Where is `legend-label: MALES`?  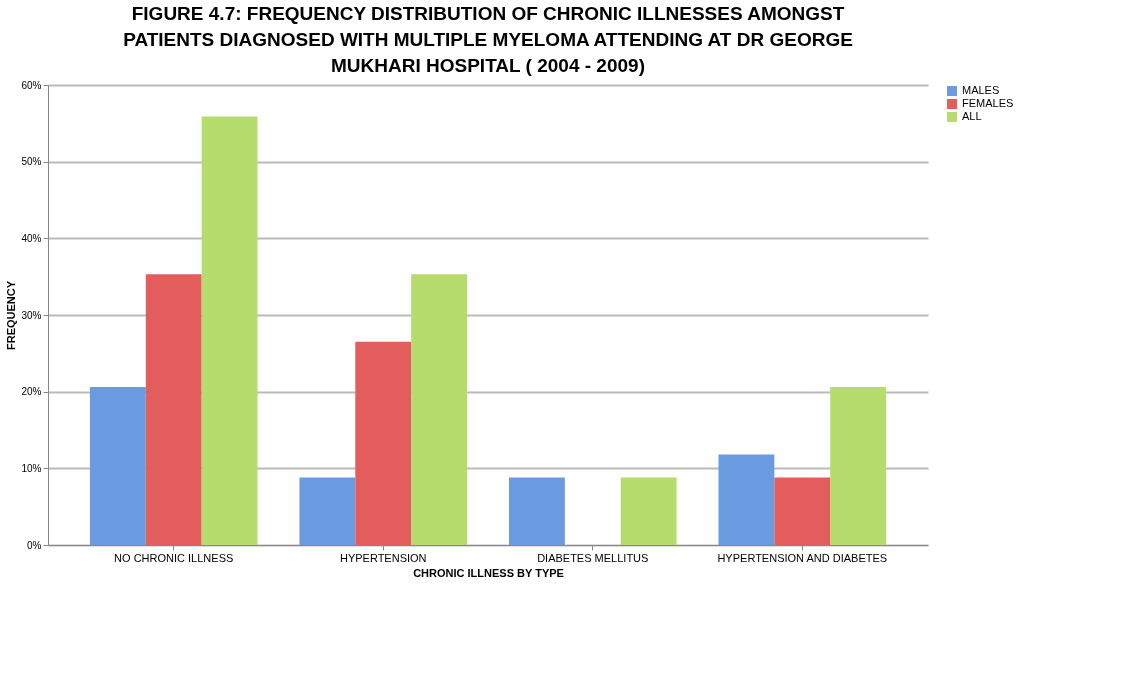 legend-label: MALES is located at coordinates (981, 90).